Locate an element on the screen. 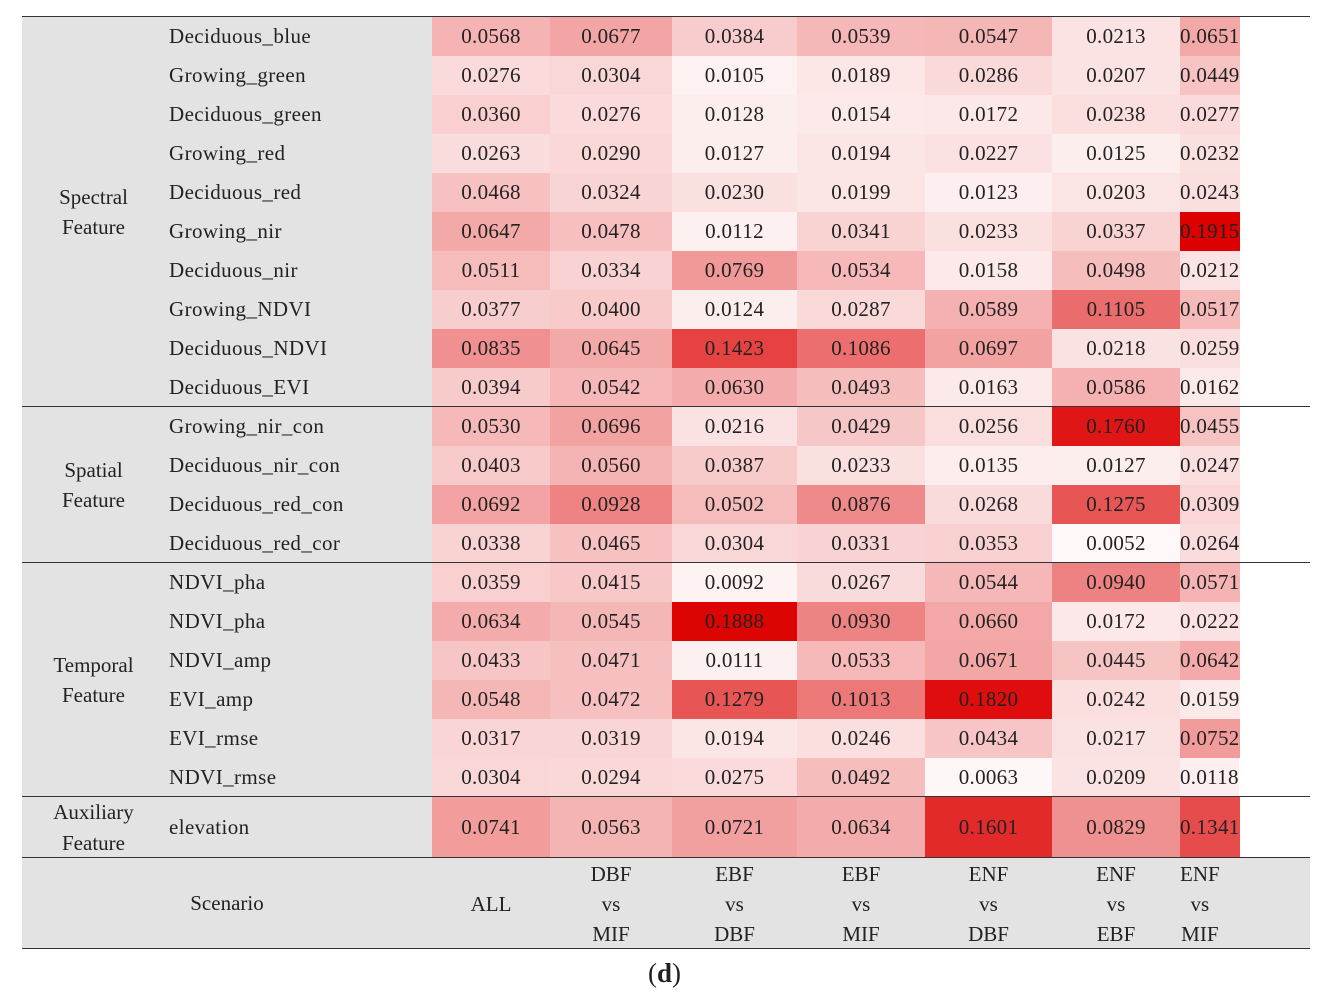 This screenshot has height=1008, width=1329. heatmap-cell: 0.1601 is located at coordinates (988, 827).